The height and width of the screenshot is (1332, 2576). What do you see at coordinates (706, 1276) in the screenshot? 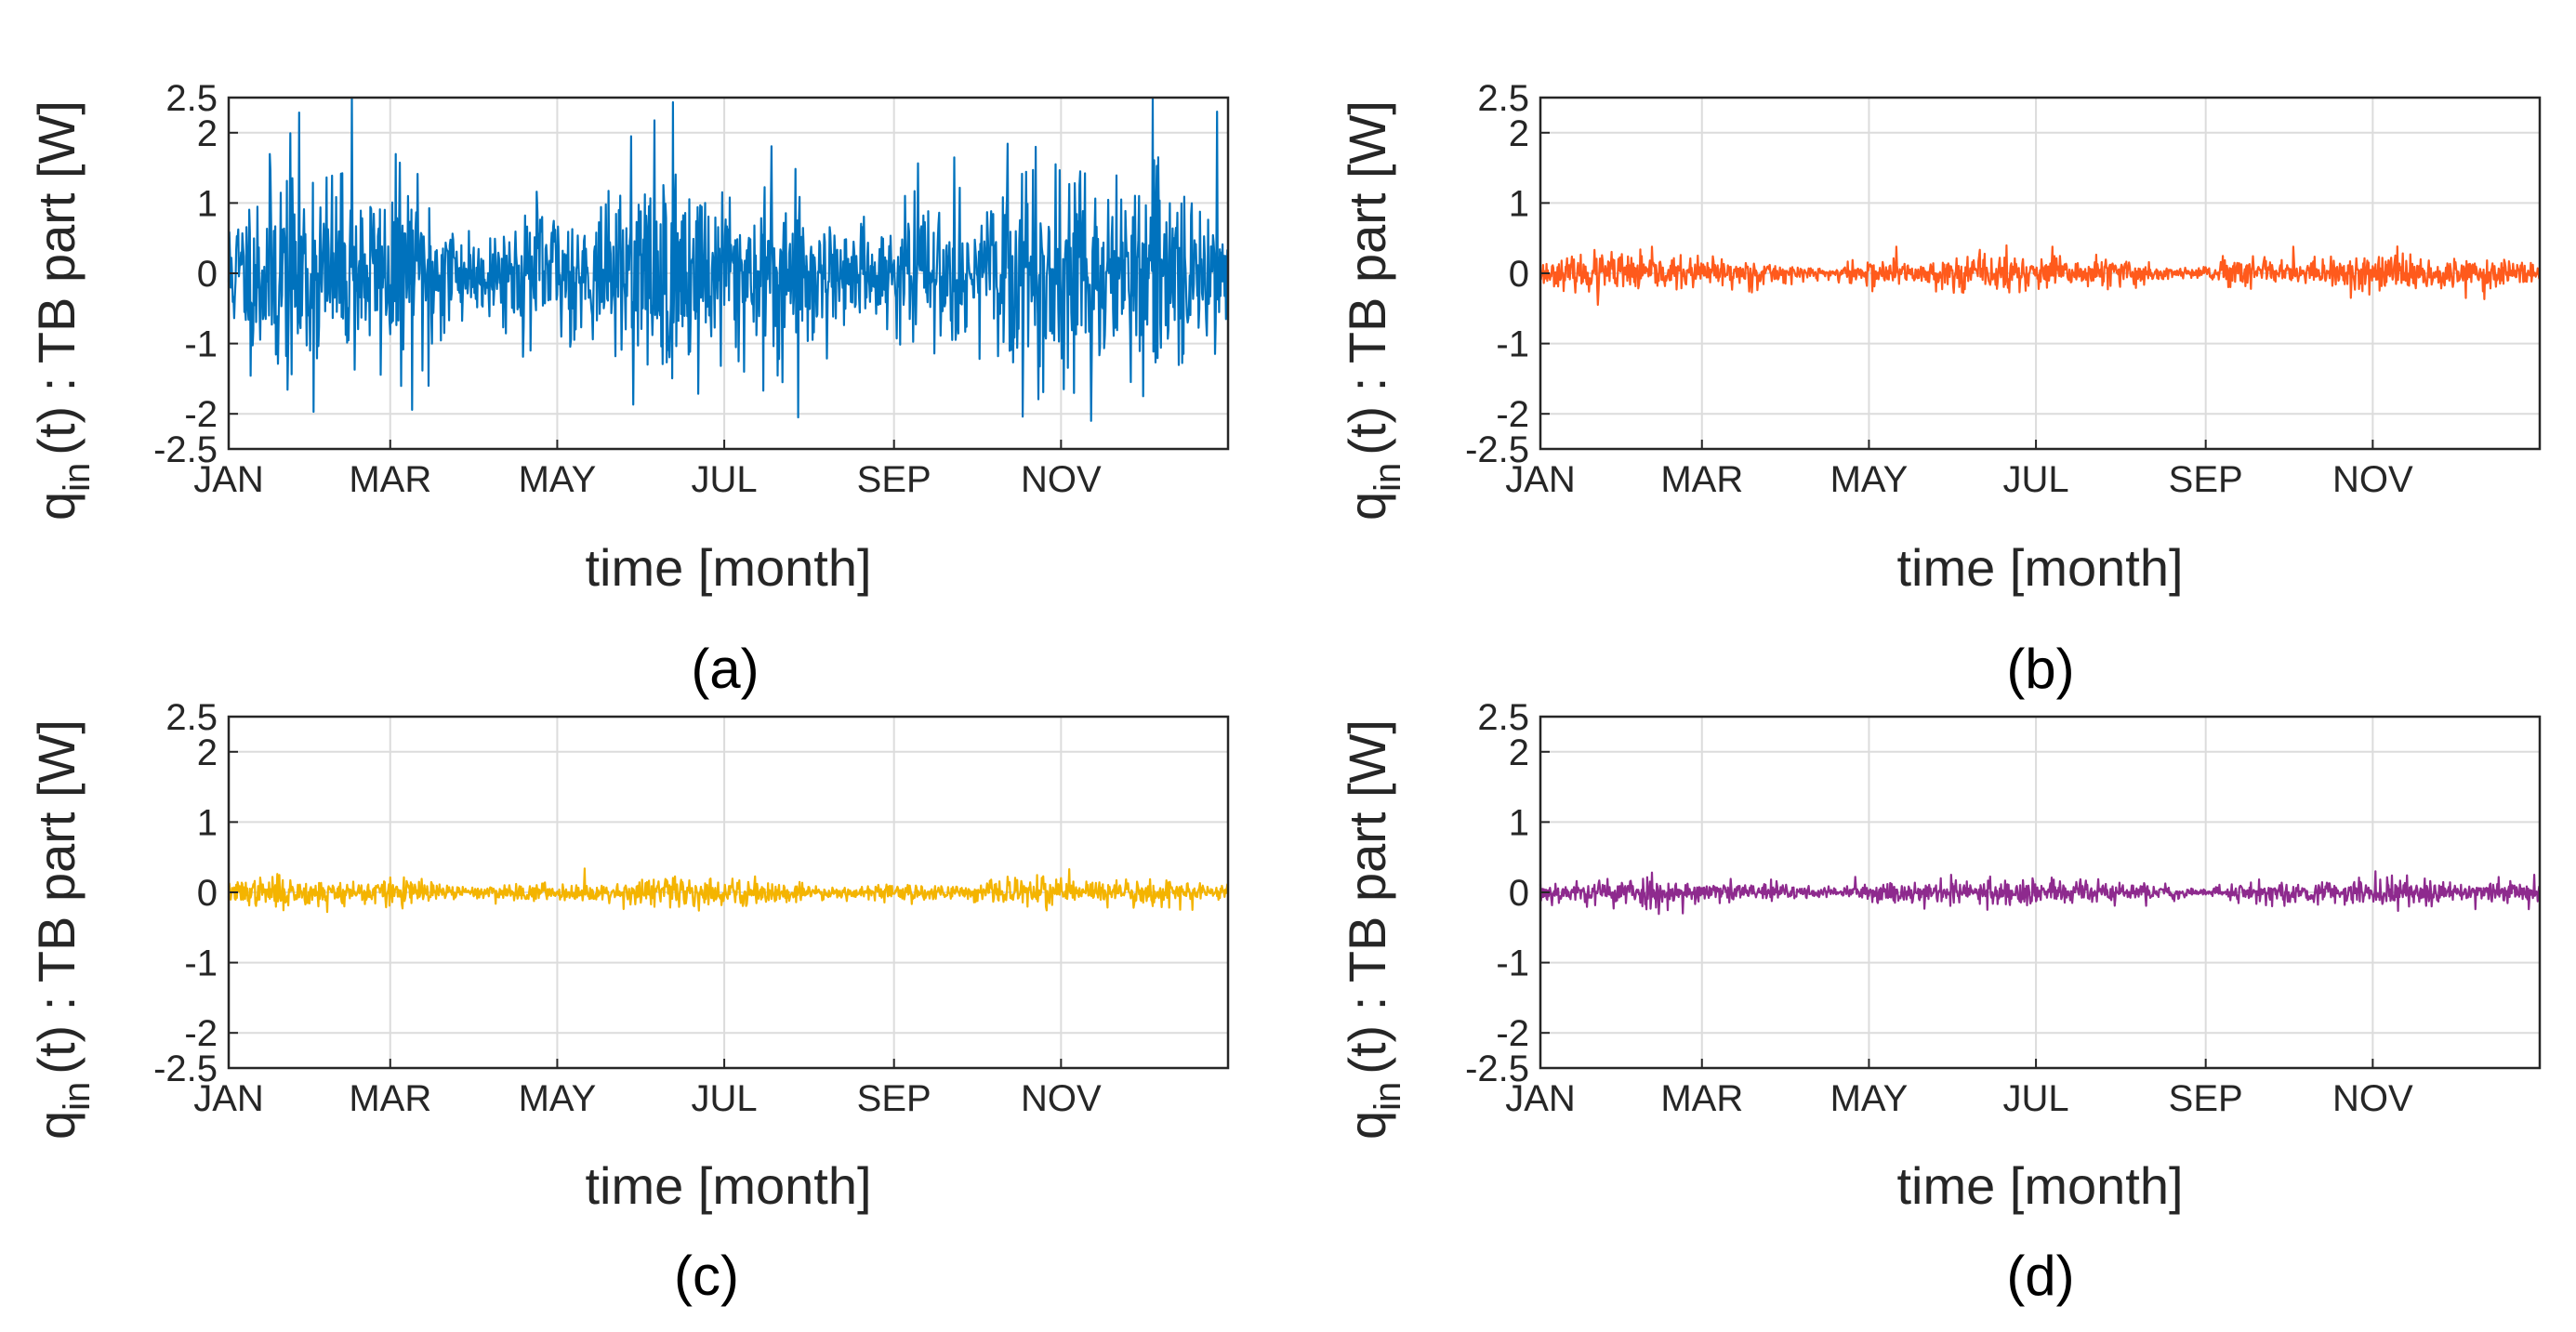
I see `panel-label: (c)` at bounding box center [706, 1276].